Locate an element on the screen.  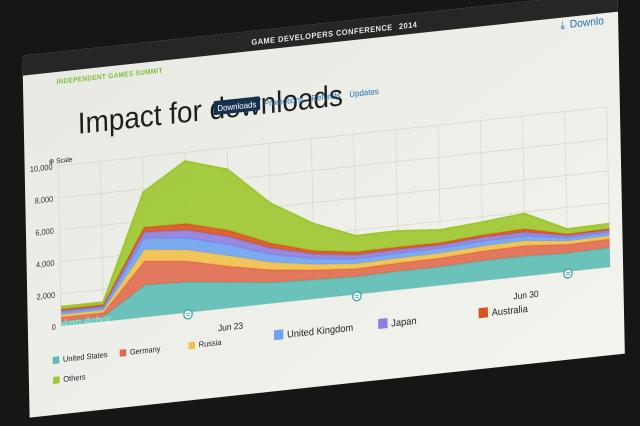
gridline-y is located at coordinates (332, 136).